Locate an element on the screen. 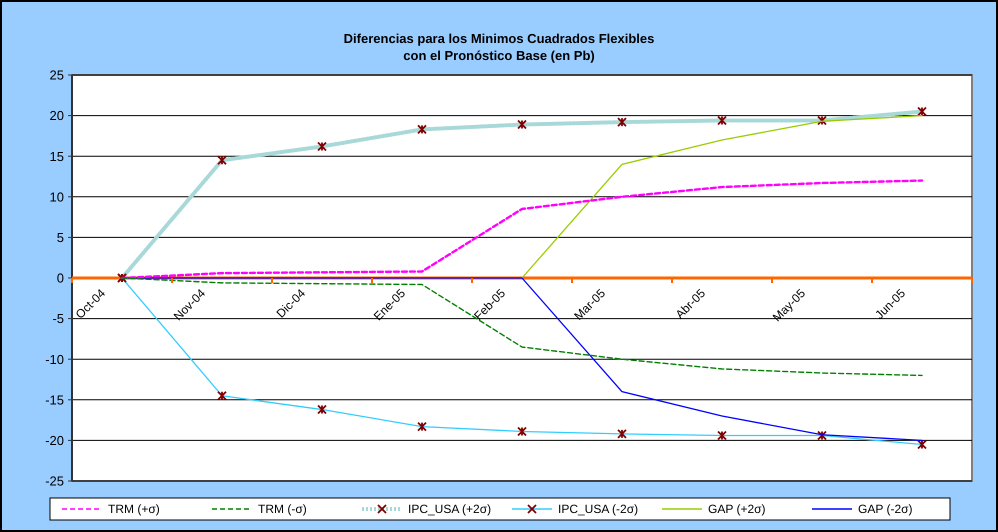 The width and height of the screenshot is (998, 532). y-tick-label: 0 is located at coordinates (60, 278).